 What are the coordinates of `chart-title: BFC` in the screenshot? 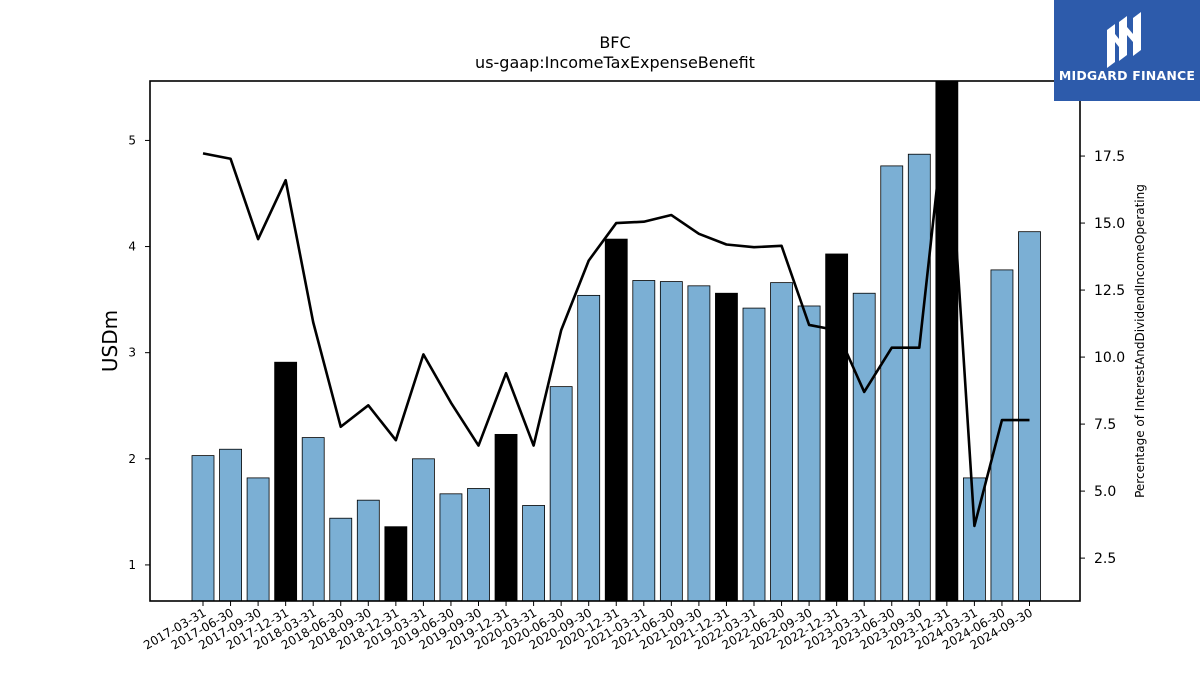 It's located at (615, 42).